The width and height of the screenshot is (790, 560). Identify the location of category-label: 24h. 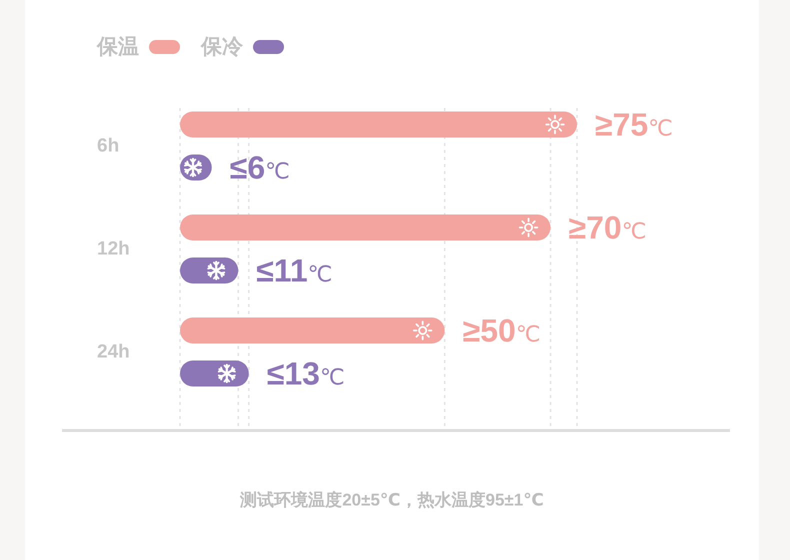
(113, 352).